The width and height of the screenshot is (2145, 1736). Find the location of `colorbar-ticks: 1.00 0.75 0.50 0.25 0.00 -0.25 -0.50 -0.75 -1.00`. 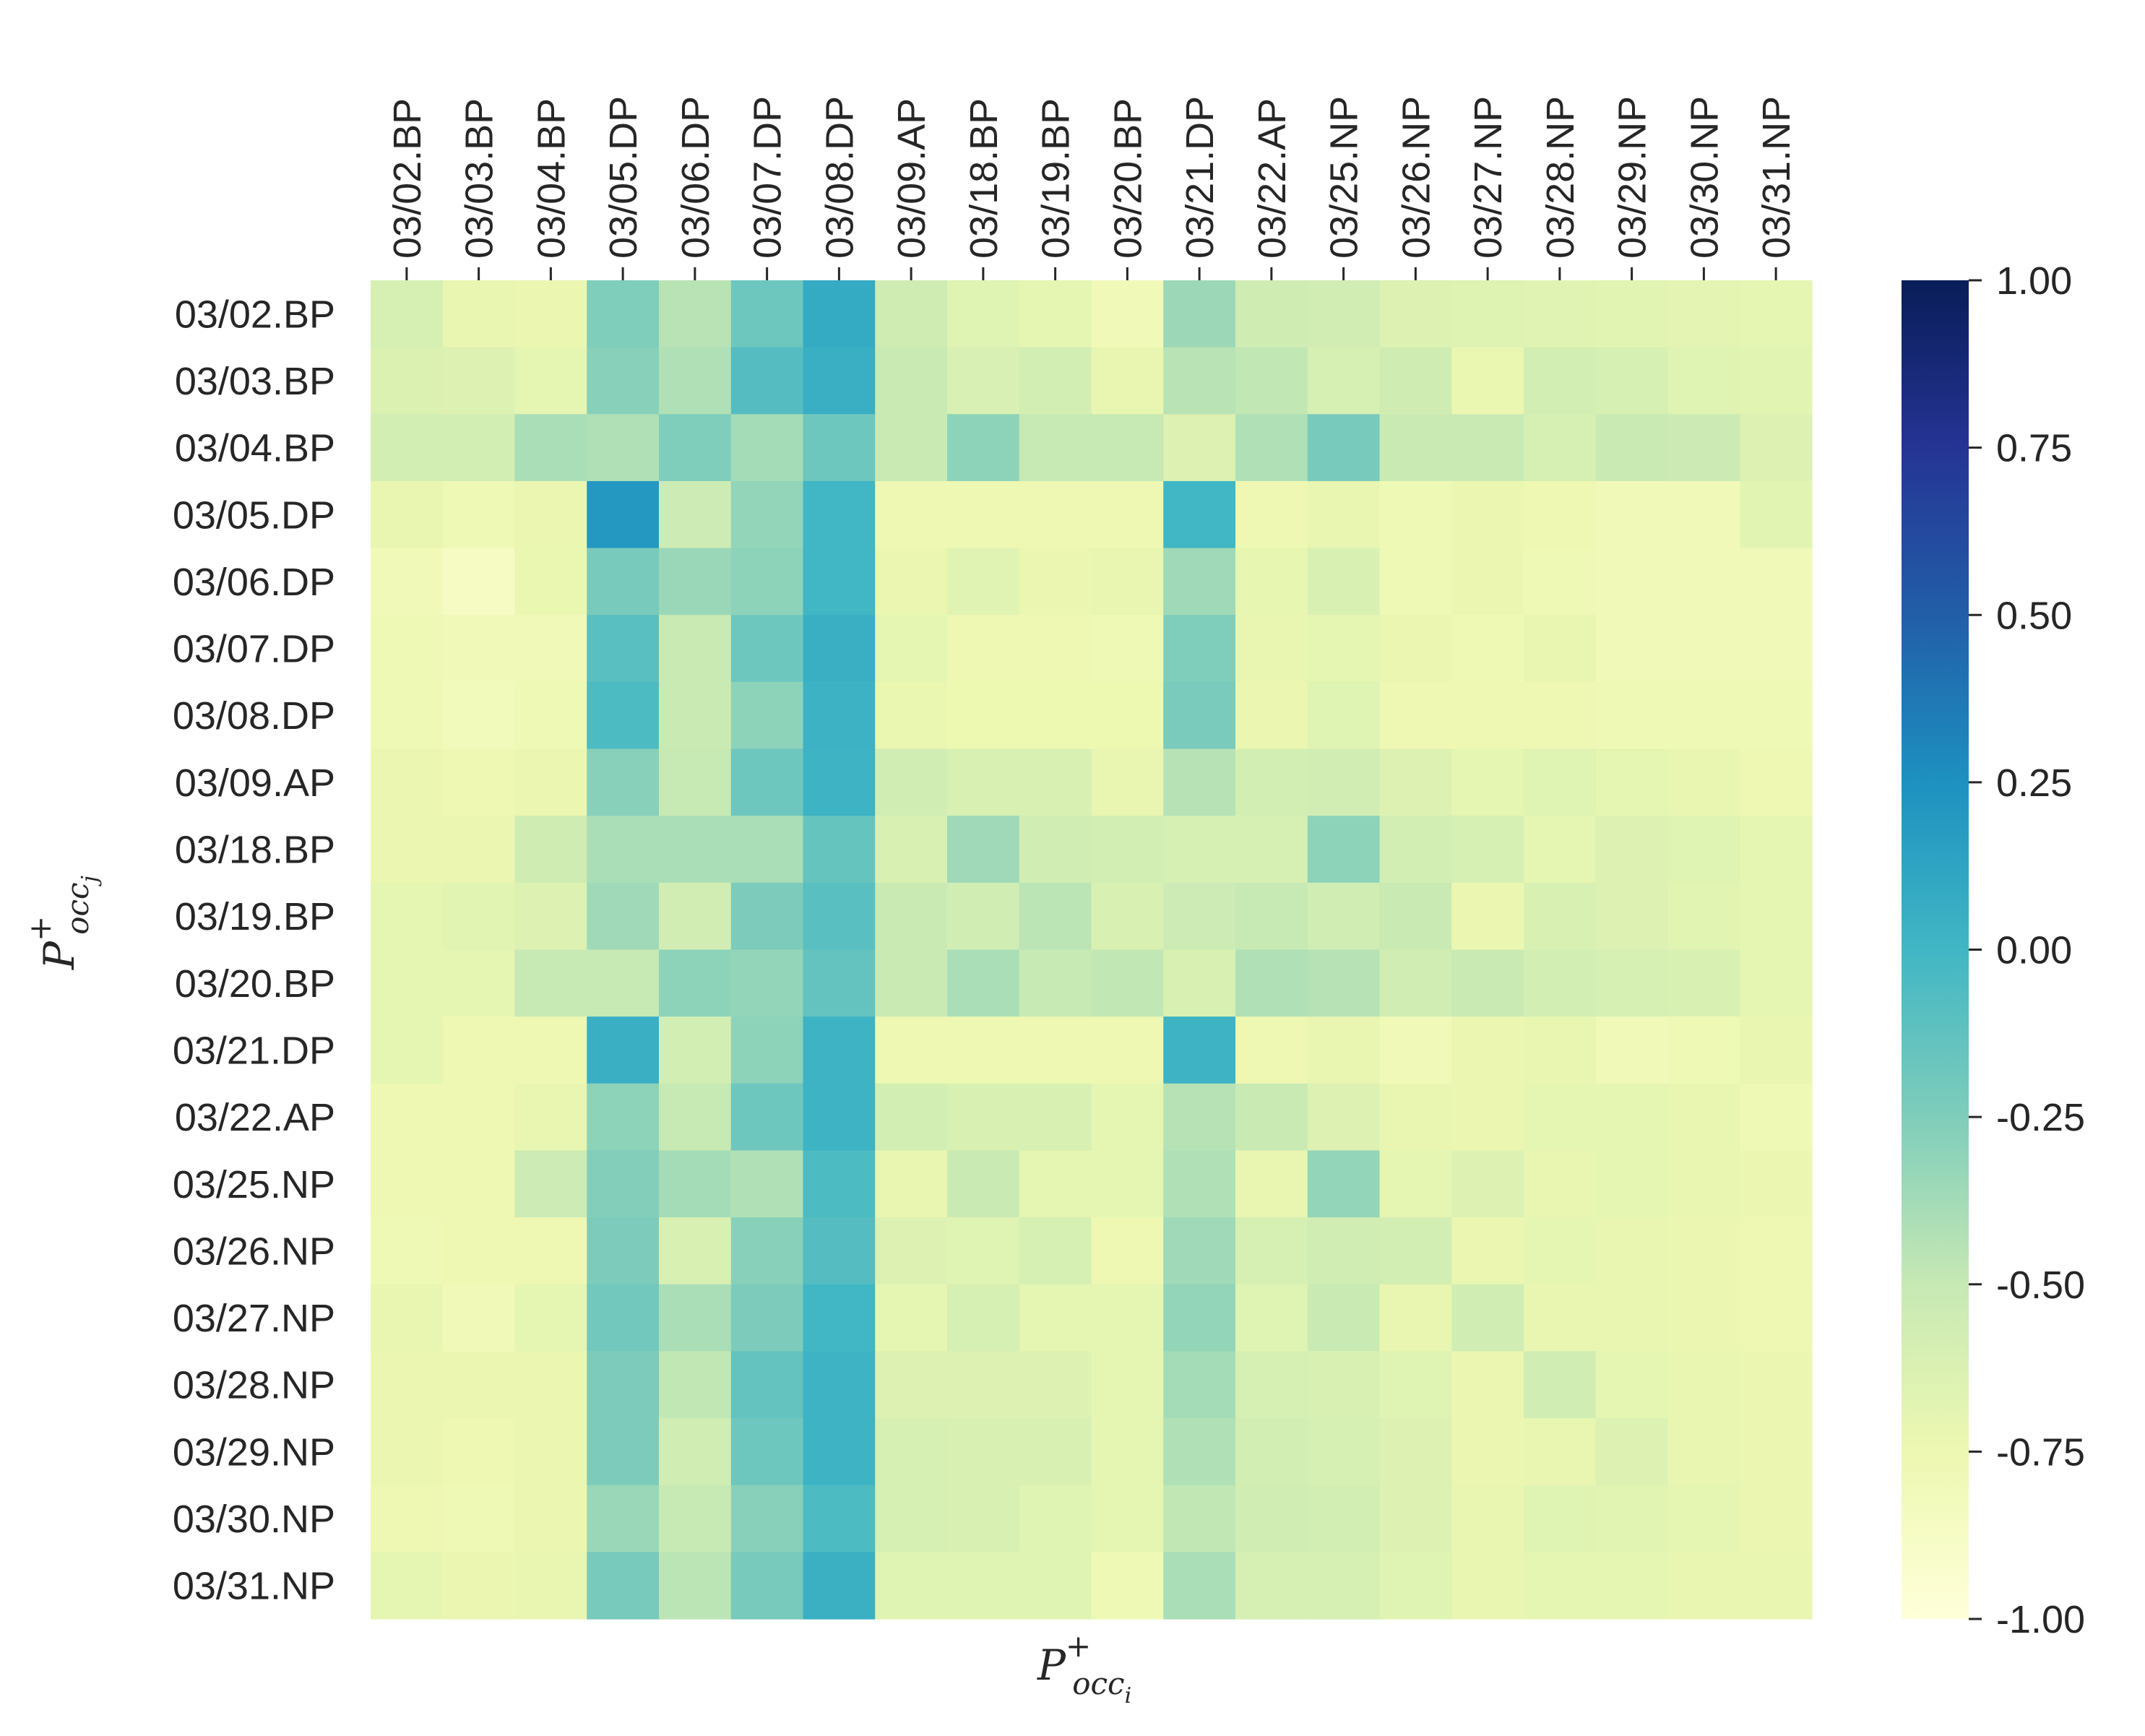

colorbar-ticks: 1.00 0.75 0.50 0.25 0.00 -0.25 -0.50 -0.75 -1.00 is located at coordinates (2027, 950).